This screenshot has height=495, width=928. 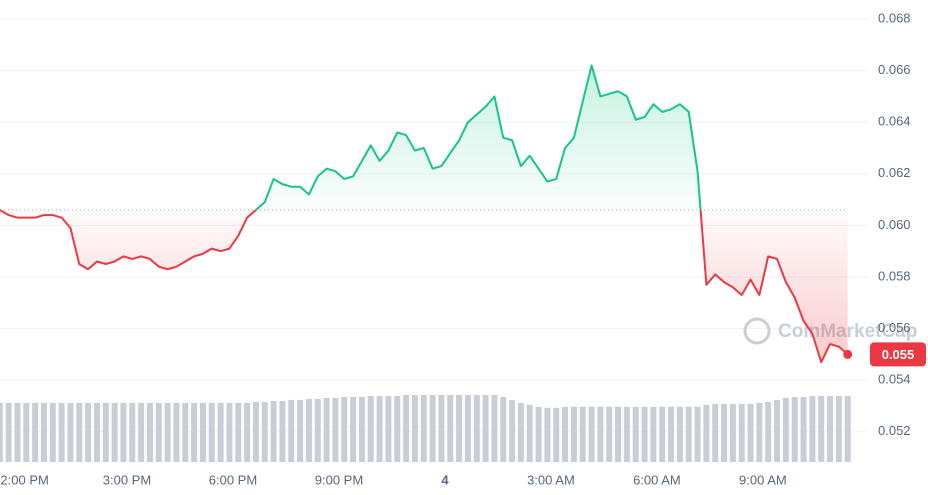 I want to click on x-tick-label: 4, so click(x=445, y=479).